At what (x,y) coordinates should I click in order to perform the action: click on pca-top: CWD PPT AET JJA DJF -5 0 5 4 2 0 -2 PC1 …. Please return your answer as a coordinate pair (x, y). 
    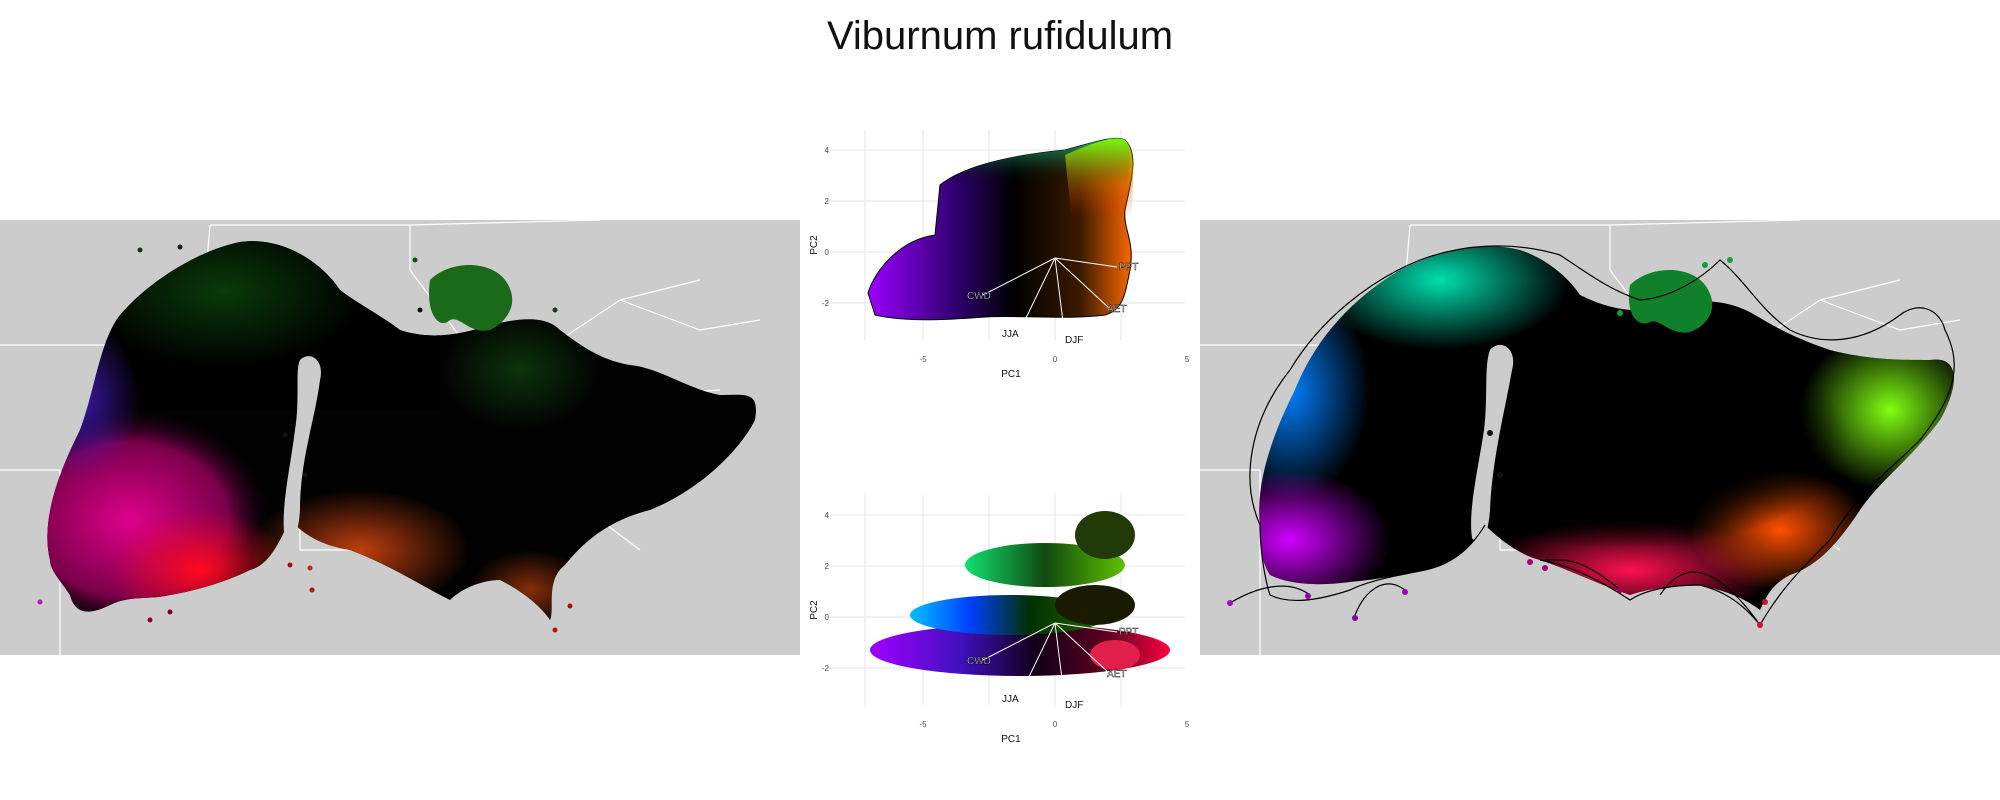
    Looking at the image, I should click on (999, 255).